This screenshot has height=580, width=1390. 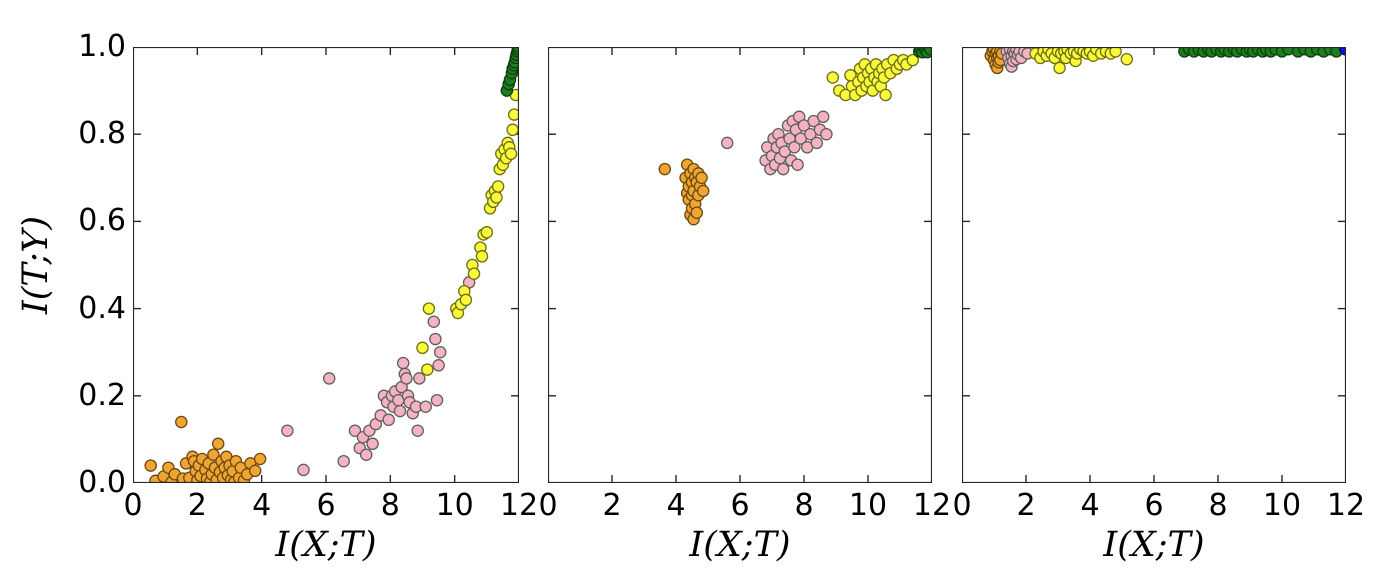 I want to click on y-tick-label: 1.0, so click(x=102, y=46).